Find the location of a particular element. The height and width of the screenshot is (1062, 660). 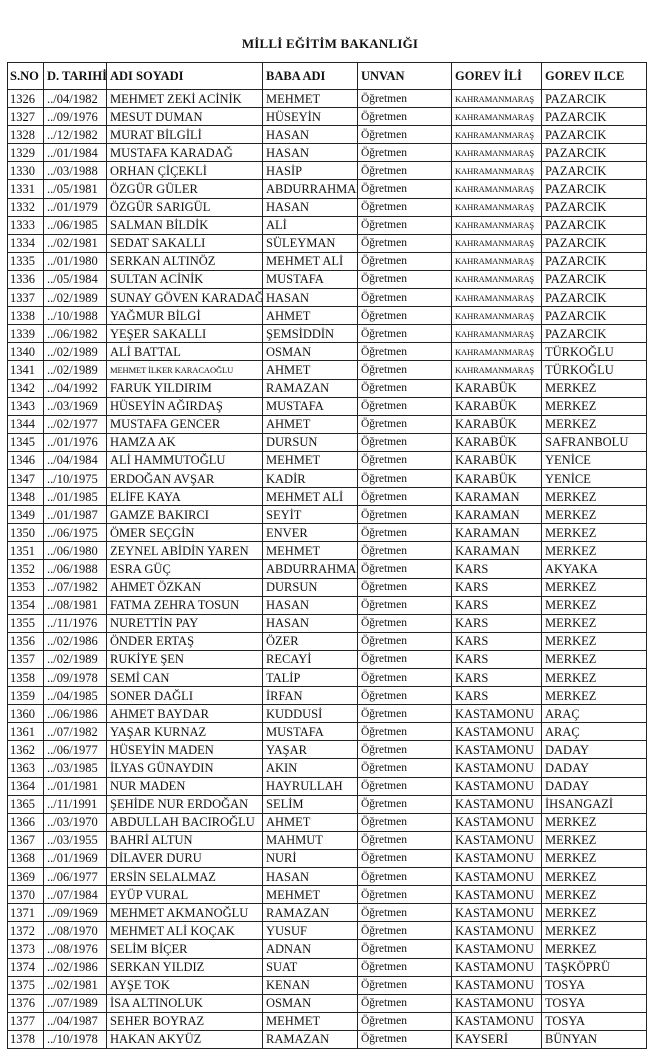

cell-full-name: HÜSEYİN MADEN is located at coordinates (184, 750).